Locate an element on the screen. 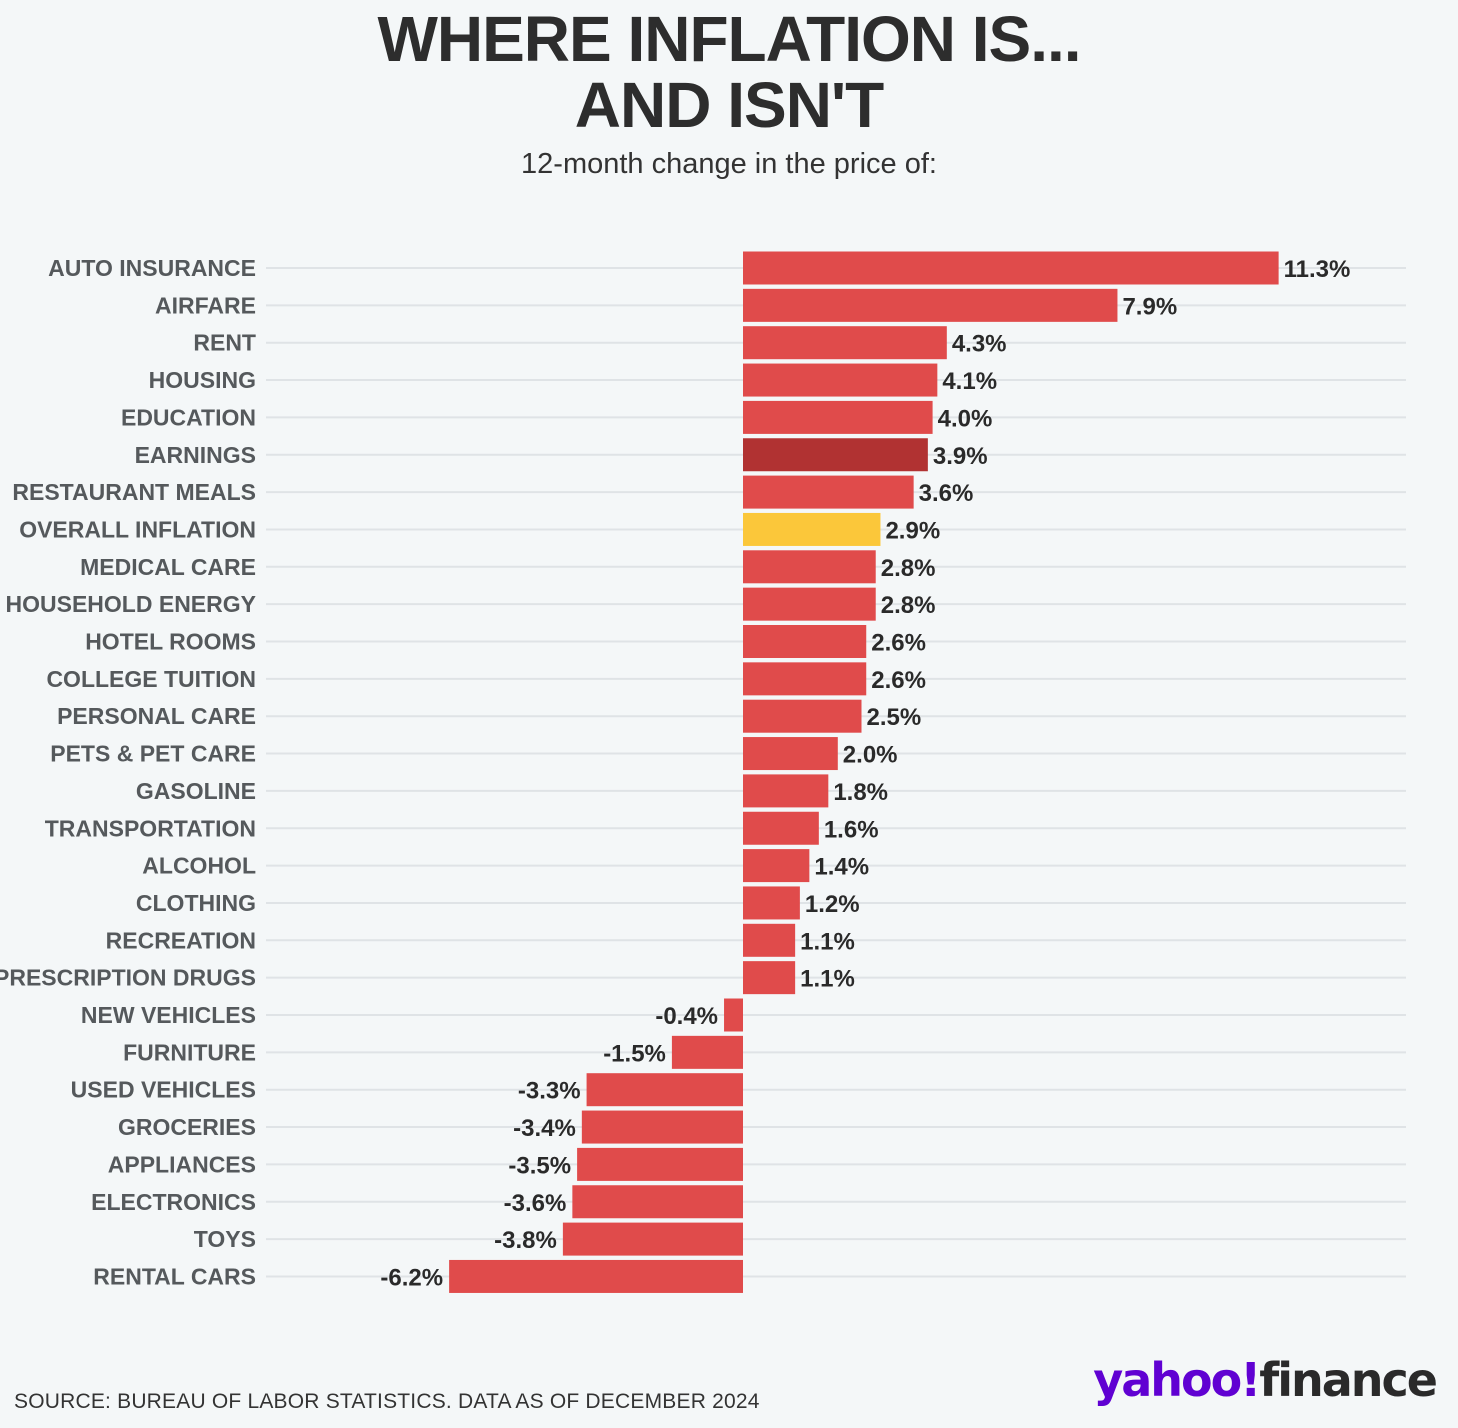  chart-title-line2: AND ISN'T is located at coordinates (729, 105).